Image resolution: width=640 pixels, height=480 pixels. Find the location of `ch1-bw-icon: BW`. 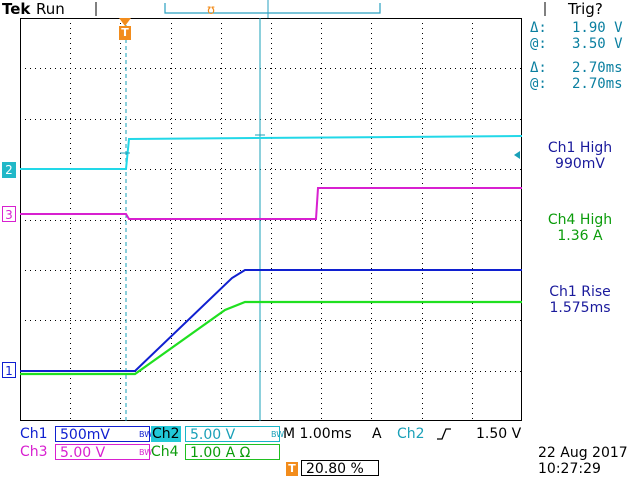

ch1-bw-icon: BW is located at coordinates (146, 434).